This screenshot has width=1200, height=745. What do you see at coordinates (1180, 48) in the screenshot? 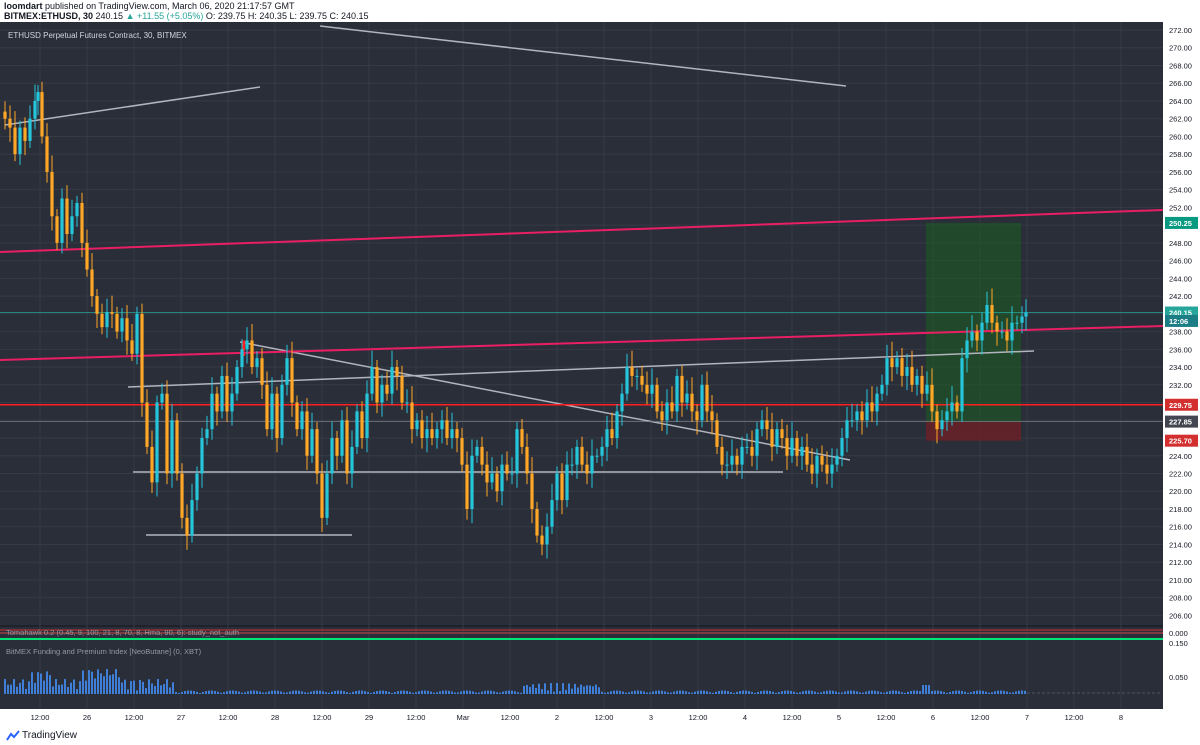
I see `price-tick-label: 270.00` at bounding box center [1180, 48].